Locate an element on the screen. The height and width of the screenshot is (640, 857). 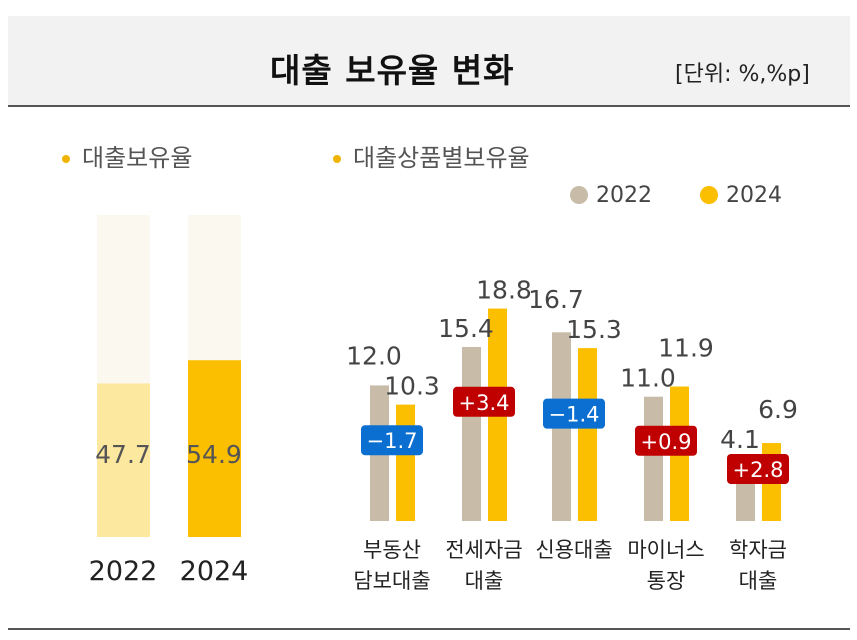
value-label-2024: 11.9 is located at coordinates (686, 348).